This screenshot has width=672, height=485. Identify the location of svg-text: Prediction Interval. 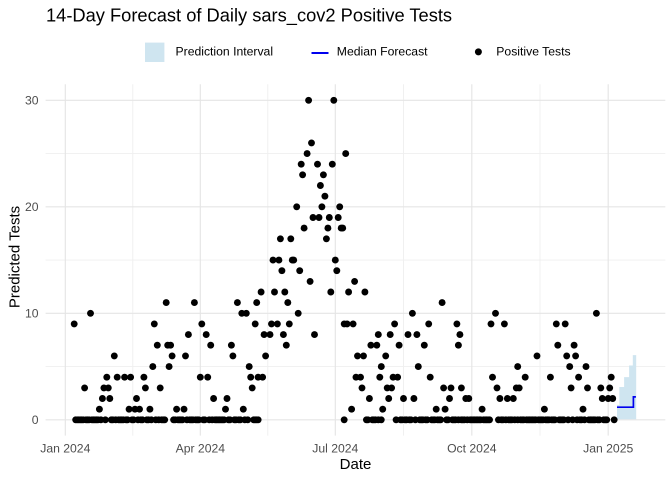
(225, 52).